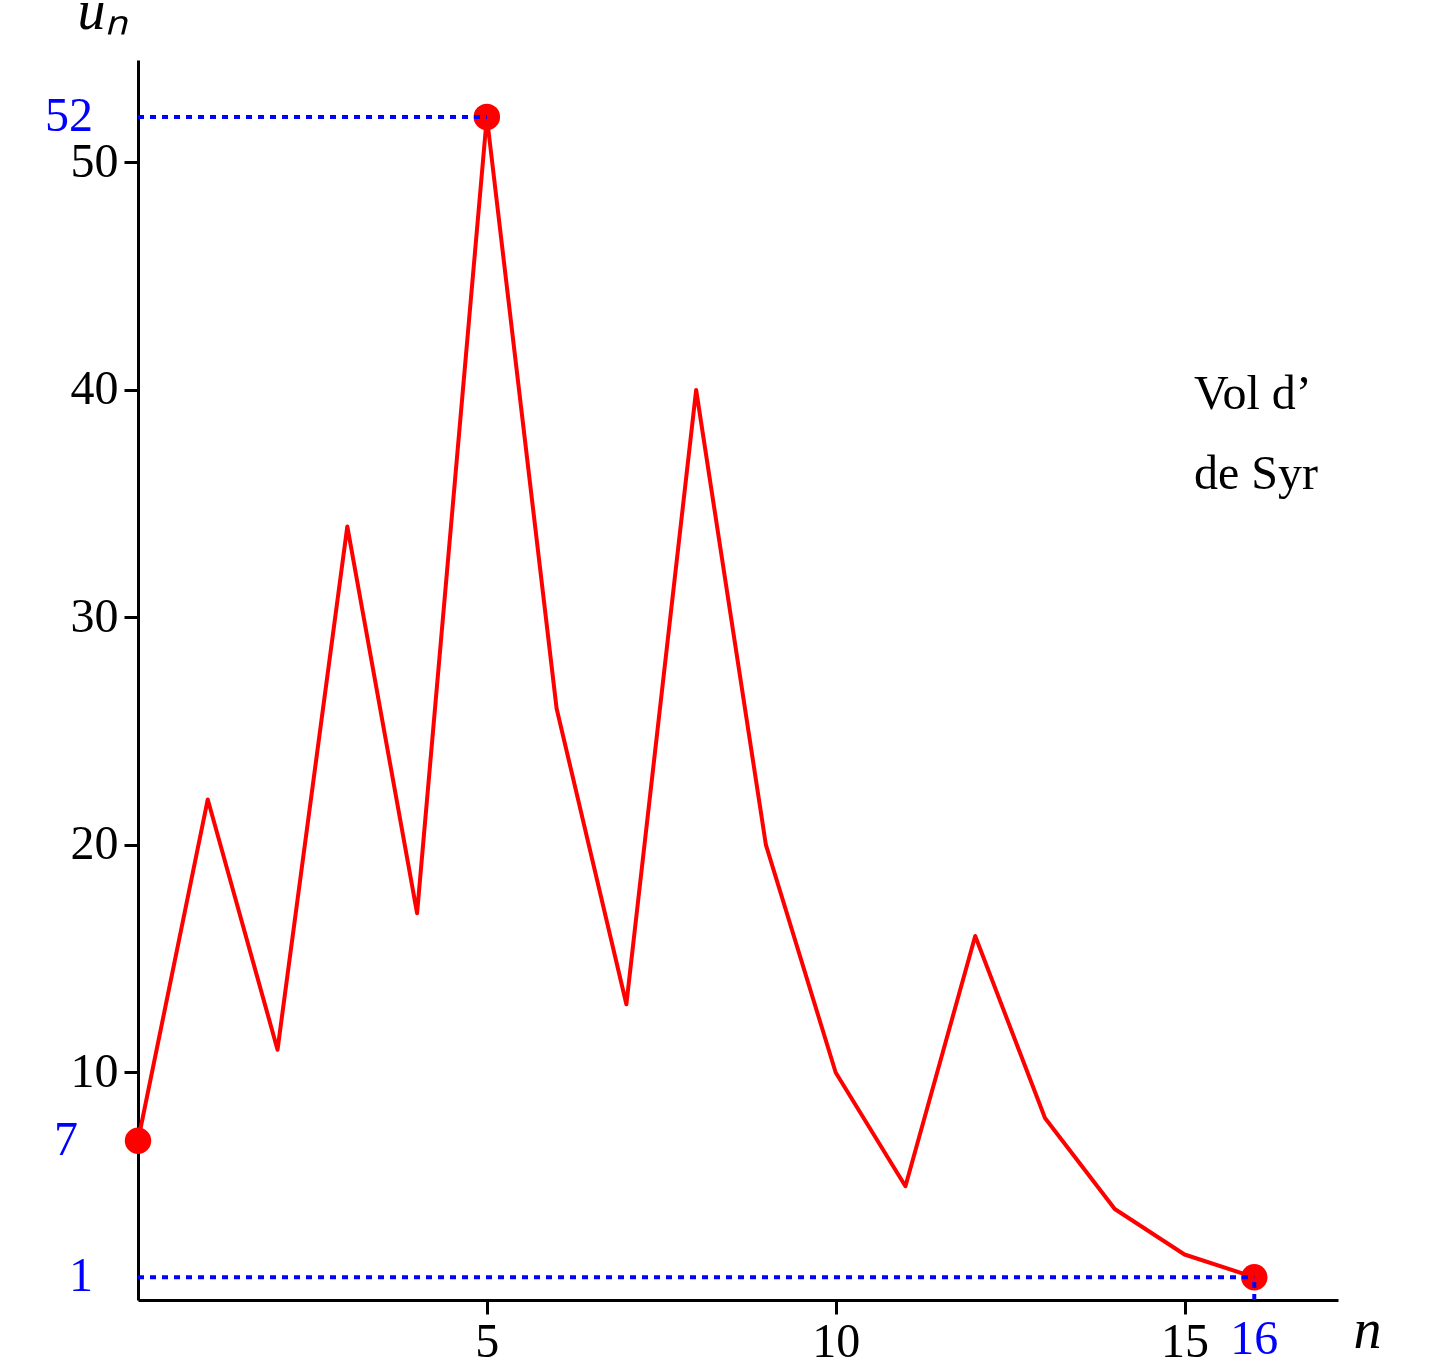 The image size is (1445, 1366). Describe the element at coordinates (1253, 392) in the screenshot. I see `annotation: Vol d’` at that location.